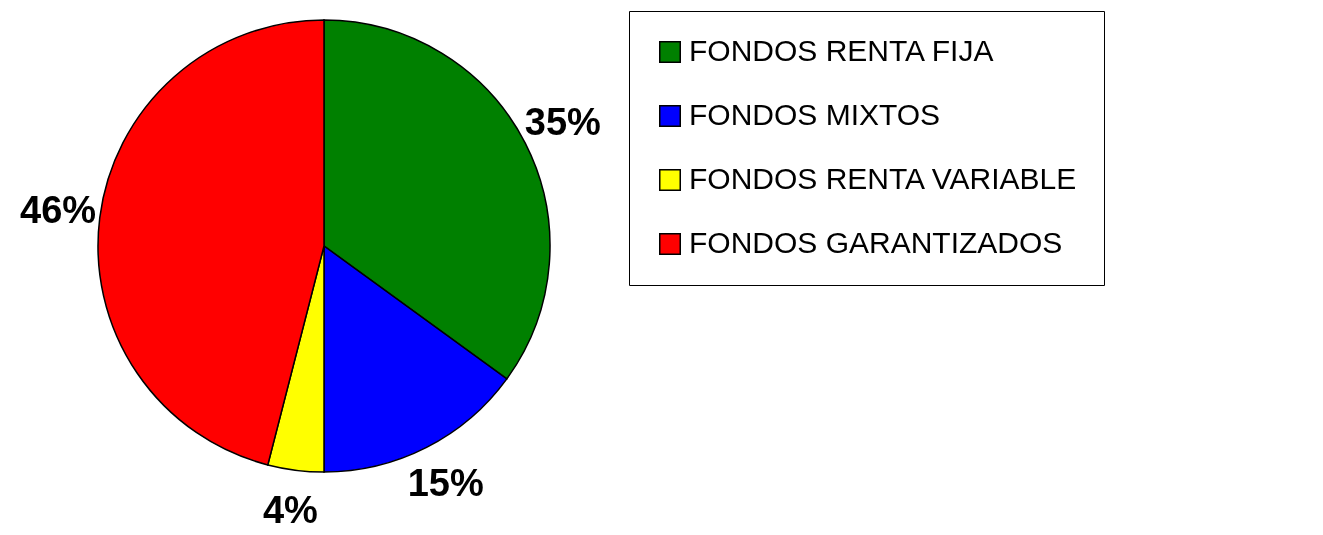  What do you see at coordinates (562, 122) in the screenshot?
I see `data-label: 35%` at bounding box center [562, 122].